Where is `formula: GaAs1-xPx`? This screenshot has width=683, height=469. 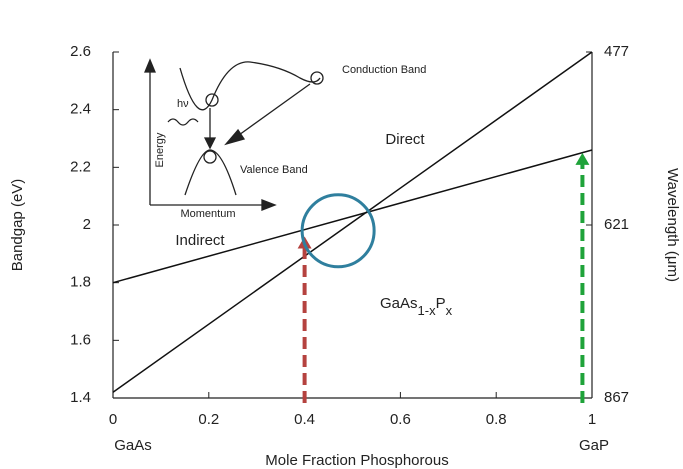 formula: GaAs1-xPx is located at coordinates (416, 306).